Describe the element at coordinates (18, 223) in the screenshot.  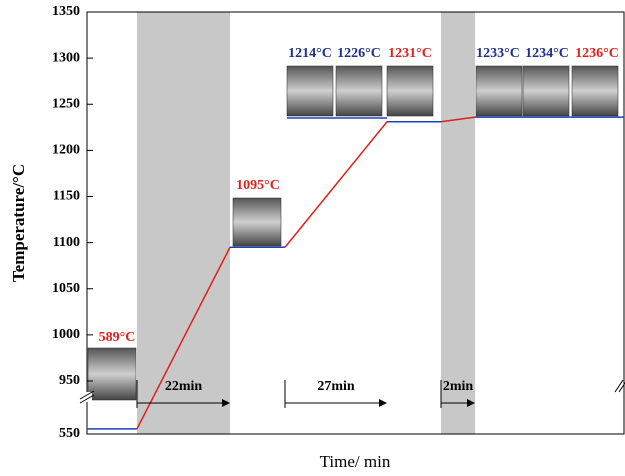
I see `y-axis-label: Temperature/°C` at that location.